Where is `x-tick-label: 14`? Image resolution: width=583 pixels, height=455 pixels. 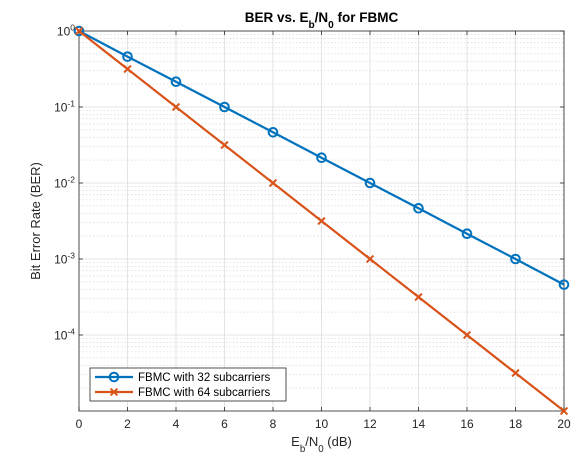
x-tick-label: 14 is located at coordinates (419, 424).